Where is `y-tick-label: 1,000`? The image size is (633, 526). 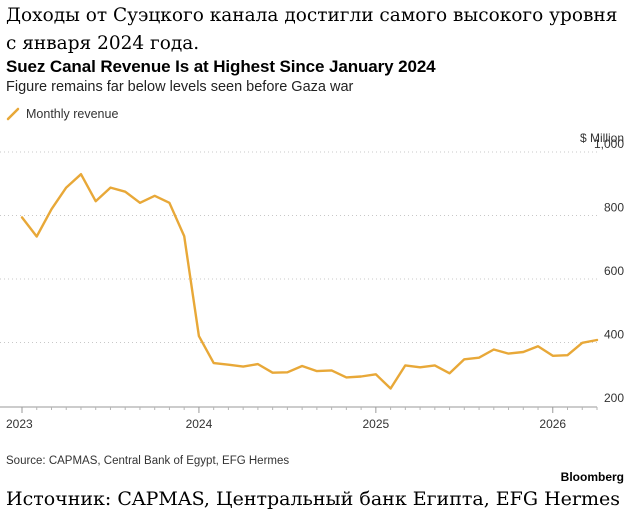
y-tick-label: 1,000 is located at coordinates (609, 144).